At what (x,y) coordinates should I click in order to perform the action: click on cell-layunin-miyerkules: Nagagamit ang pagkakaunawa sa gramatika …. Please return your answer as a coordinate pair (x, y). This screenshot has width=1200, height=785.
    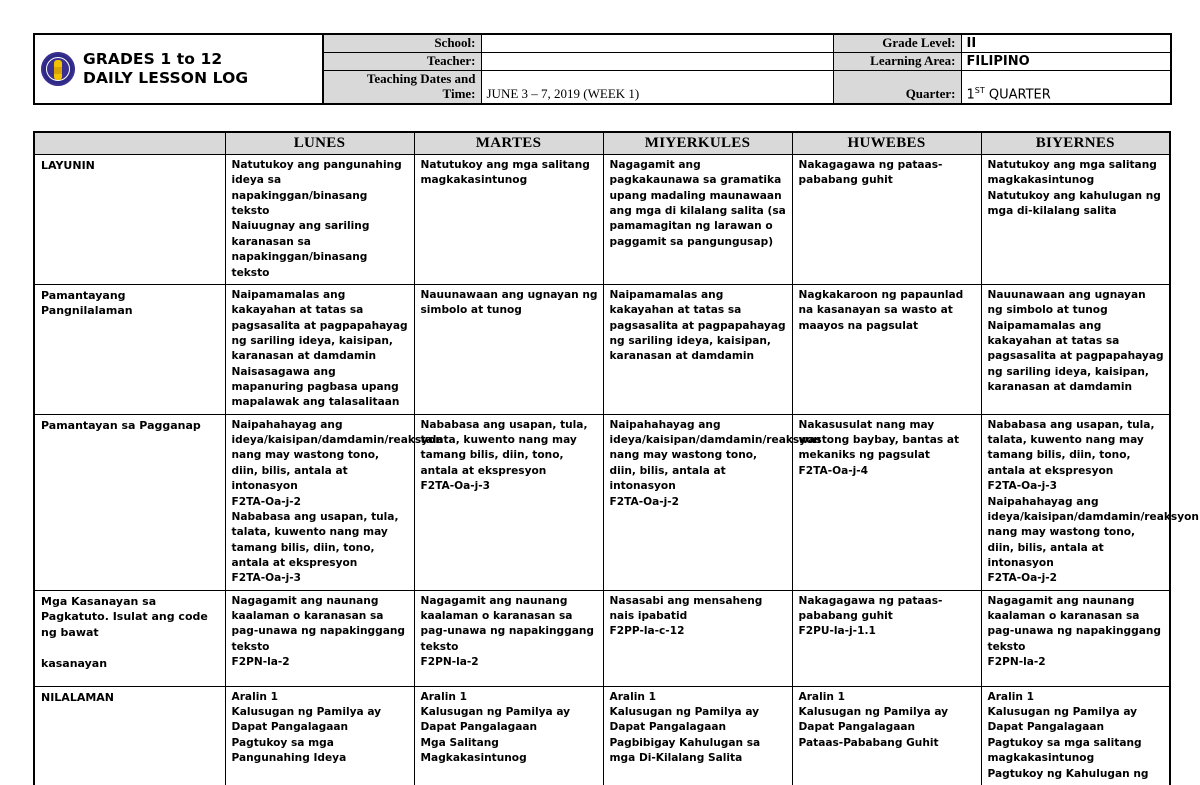
    Looking at the image, I should click on (697, 219).